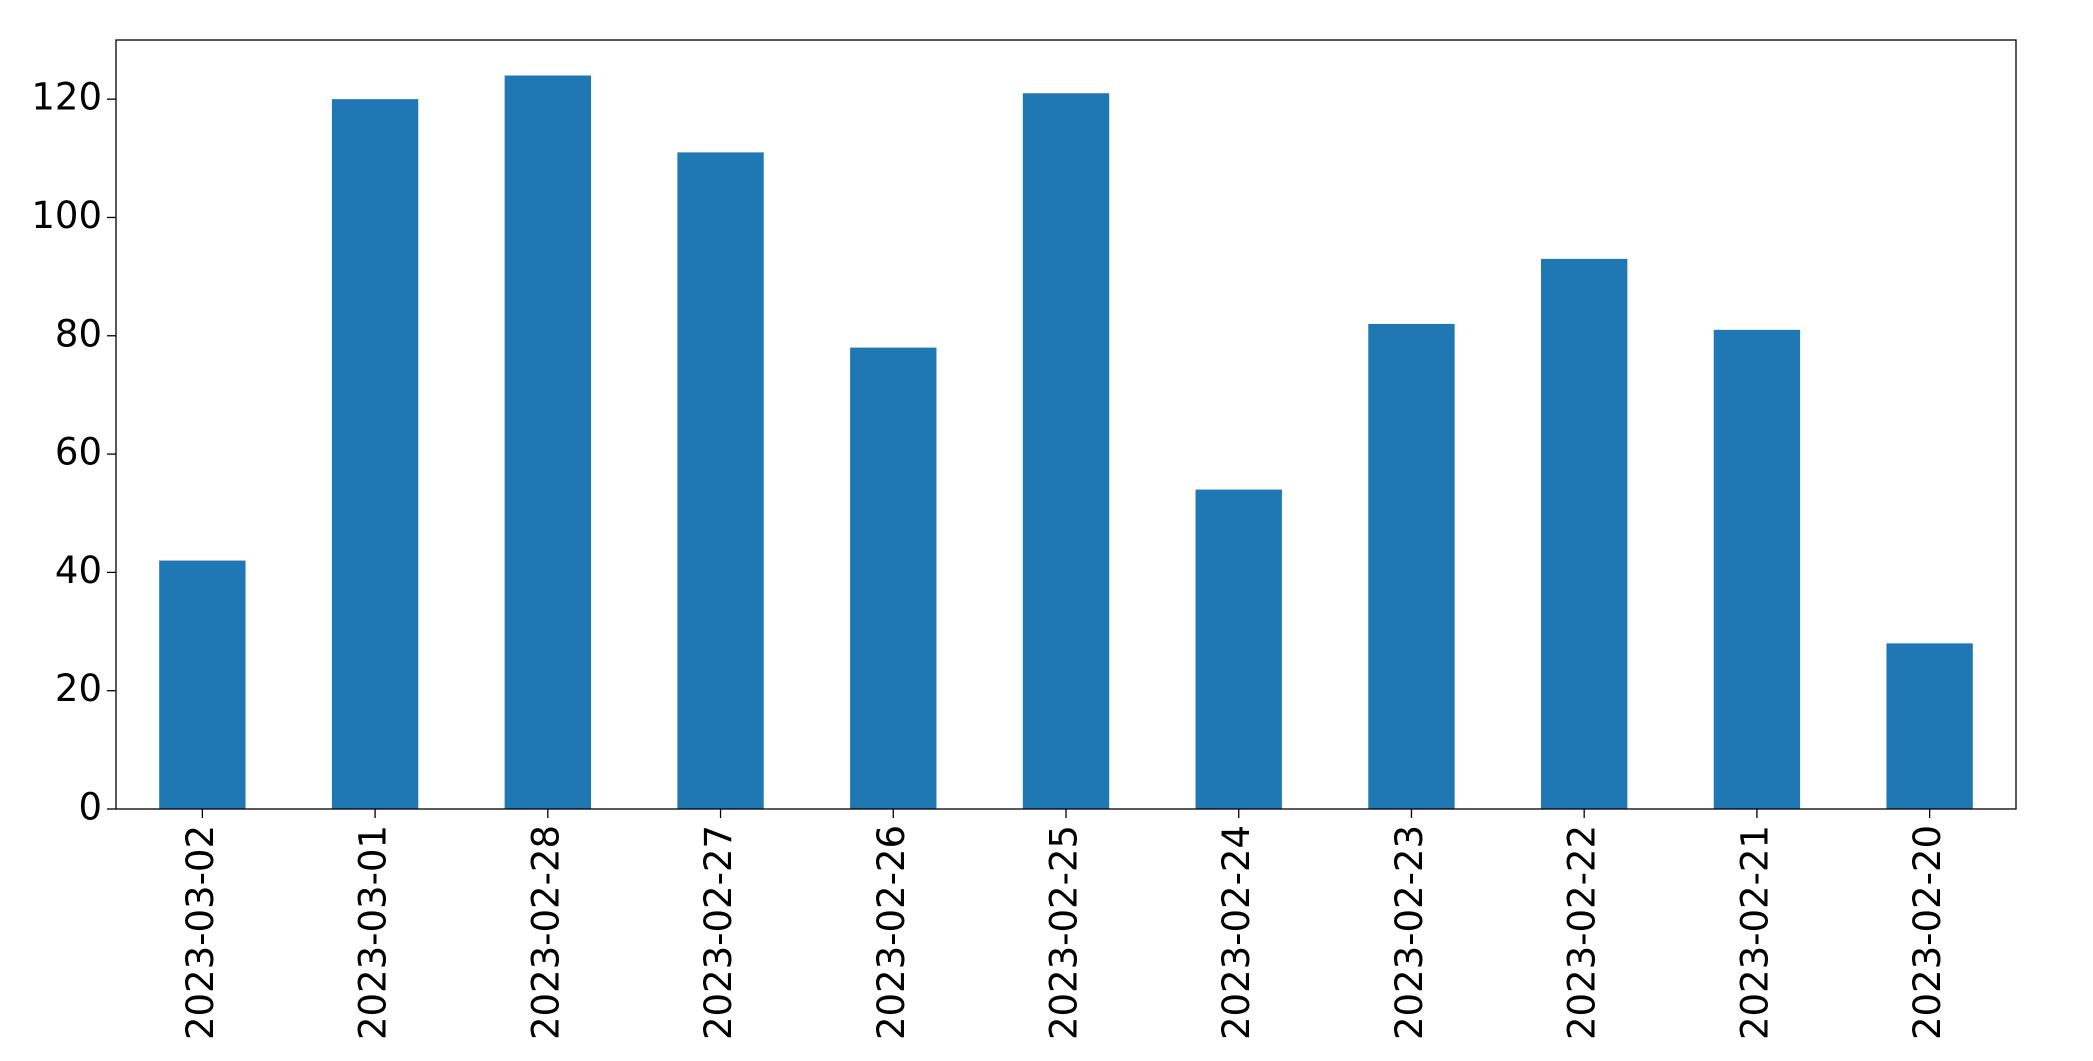 The image size is (2093, 1061). Describe the element at coordinates (718, 932) in the screenshot. I see `x-tick-label: 2023-02-27` at that location.